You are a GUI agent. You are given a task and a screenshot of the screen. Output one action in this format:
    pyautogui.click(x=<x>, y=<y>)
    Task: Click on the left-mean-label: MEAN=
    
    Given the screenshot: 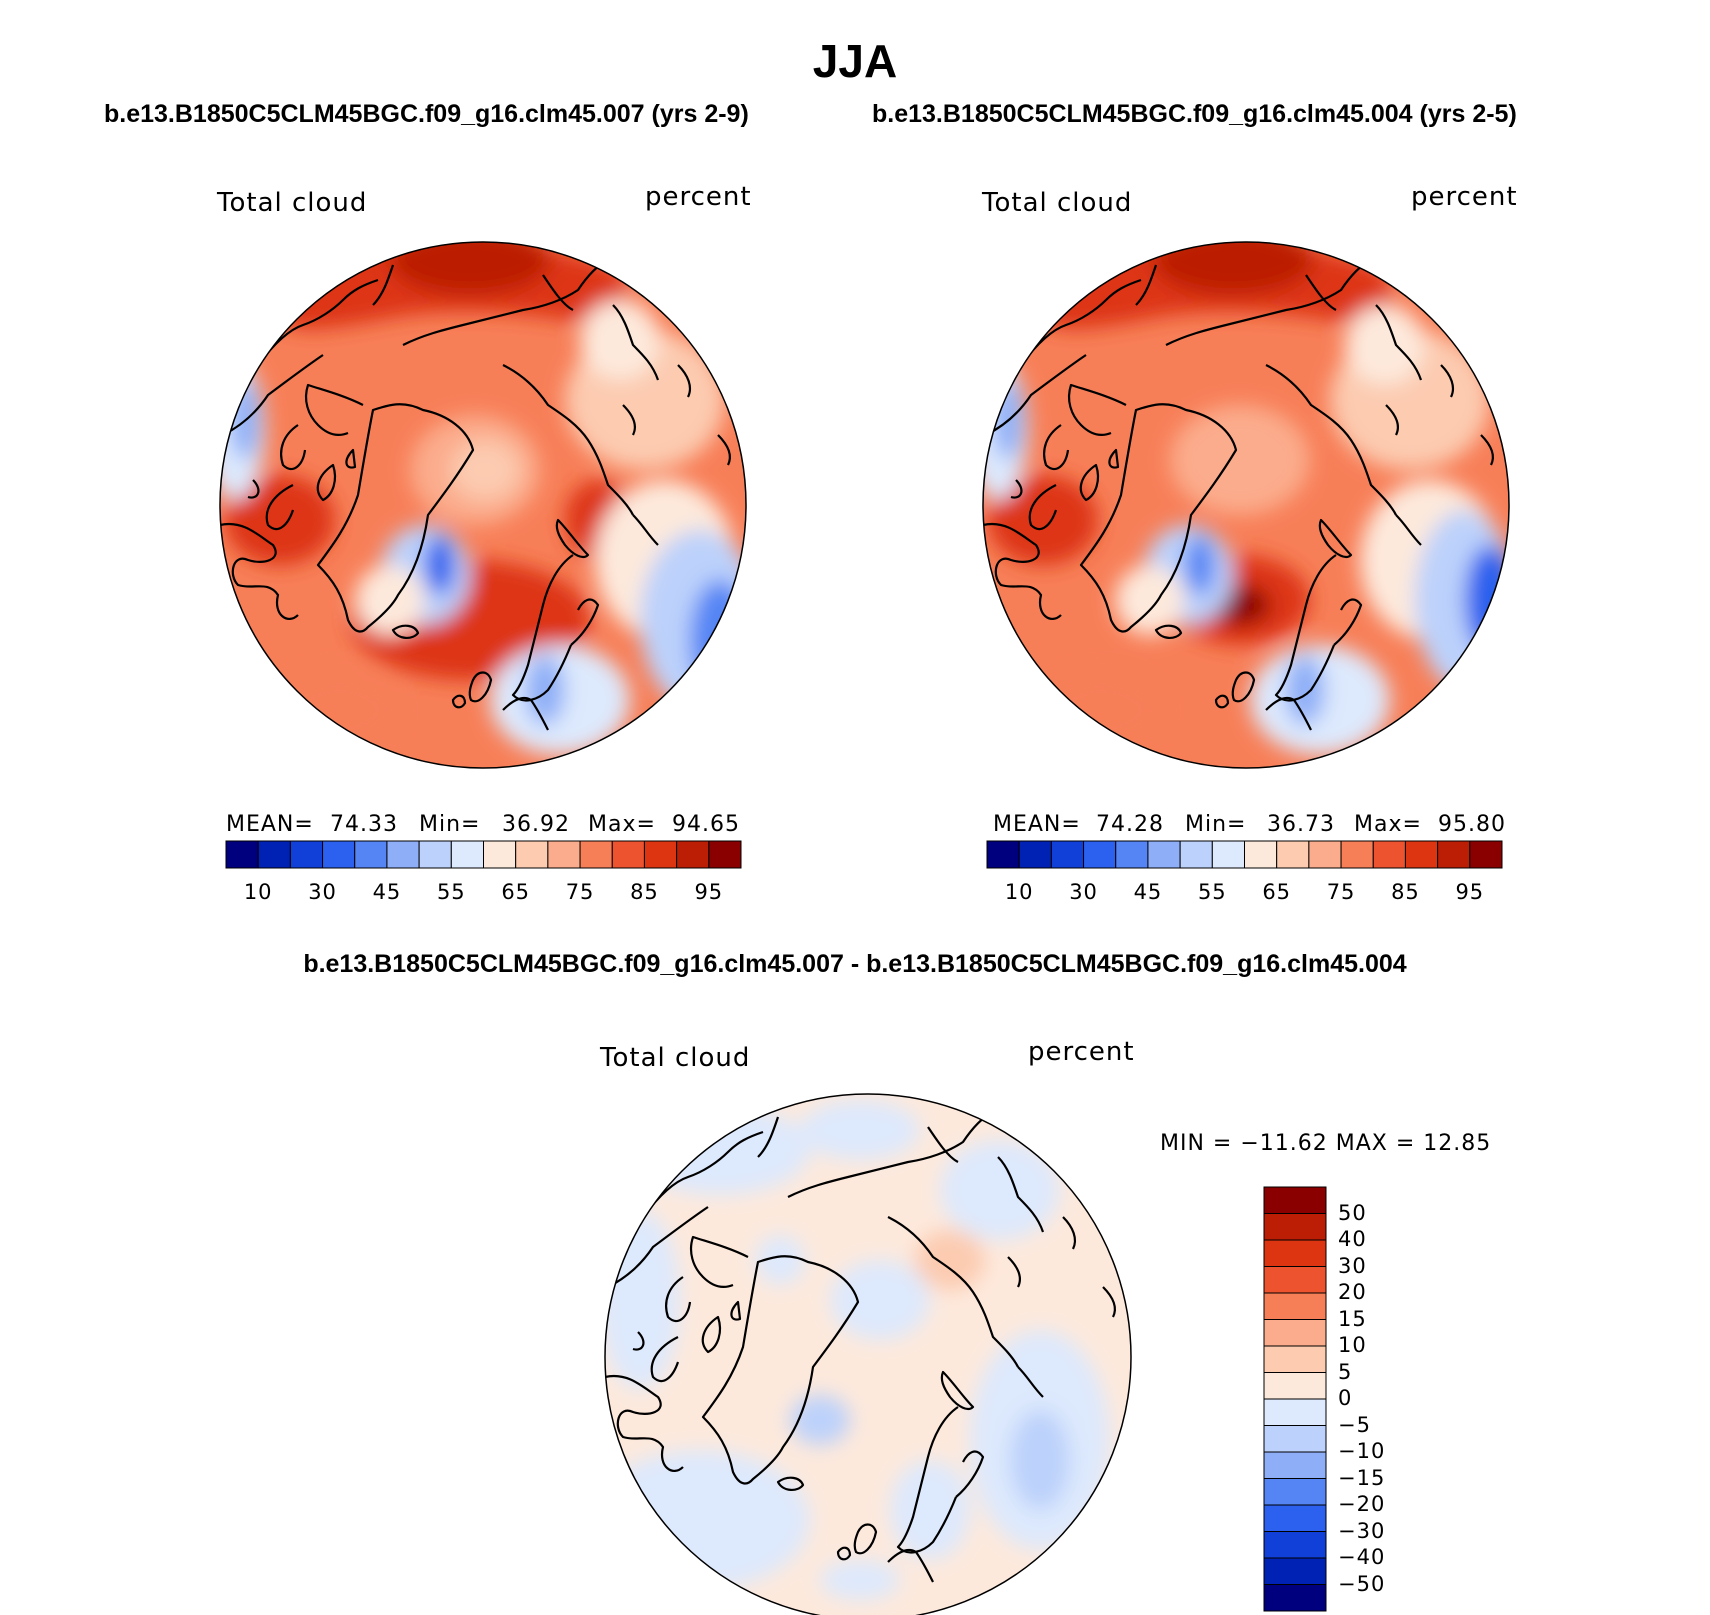 What is the action you would take?
    pyautogui.click(x=270, y=824)
    